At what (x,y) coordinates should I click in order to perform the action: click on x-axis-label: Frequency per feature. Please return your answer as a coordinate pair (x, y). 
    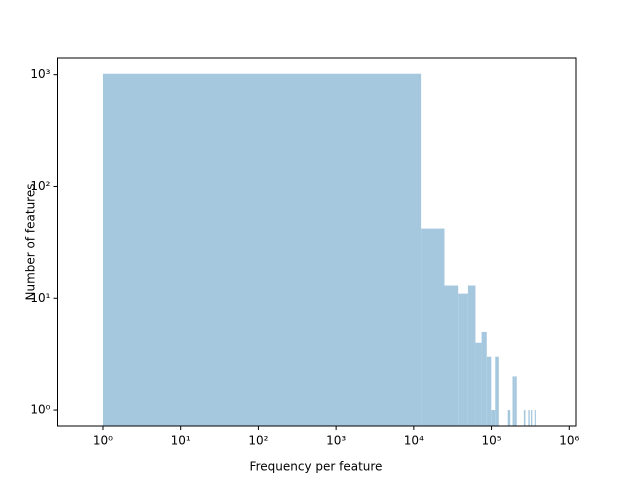
    Looking at the image, I should click on (316, 467).